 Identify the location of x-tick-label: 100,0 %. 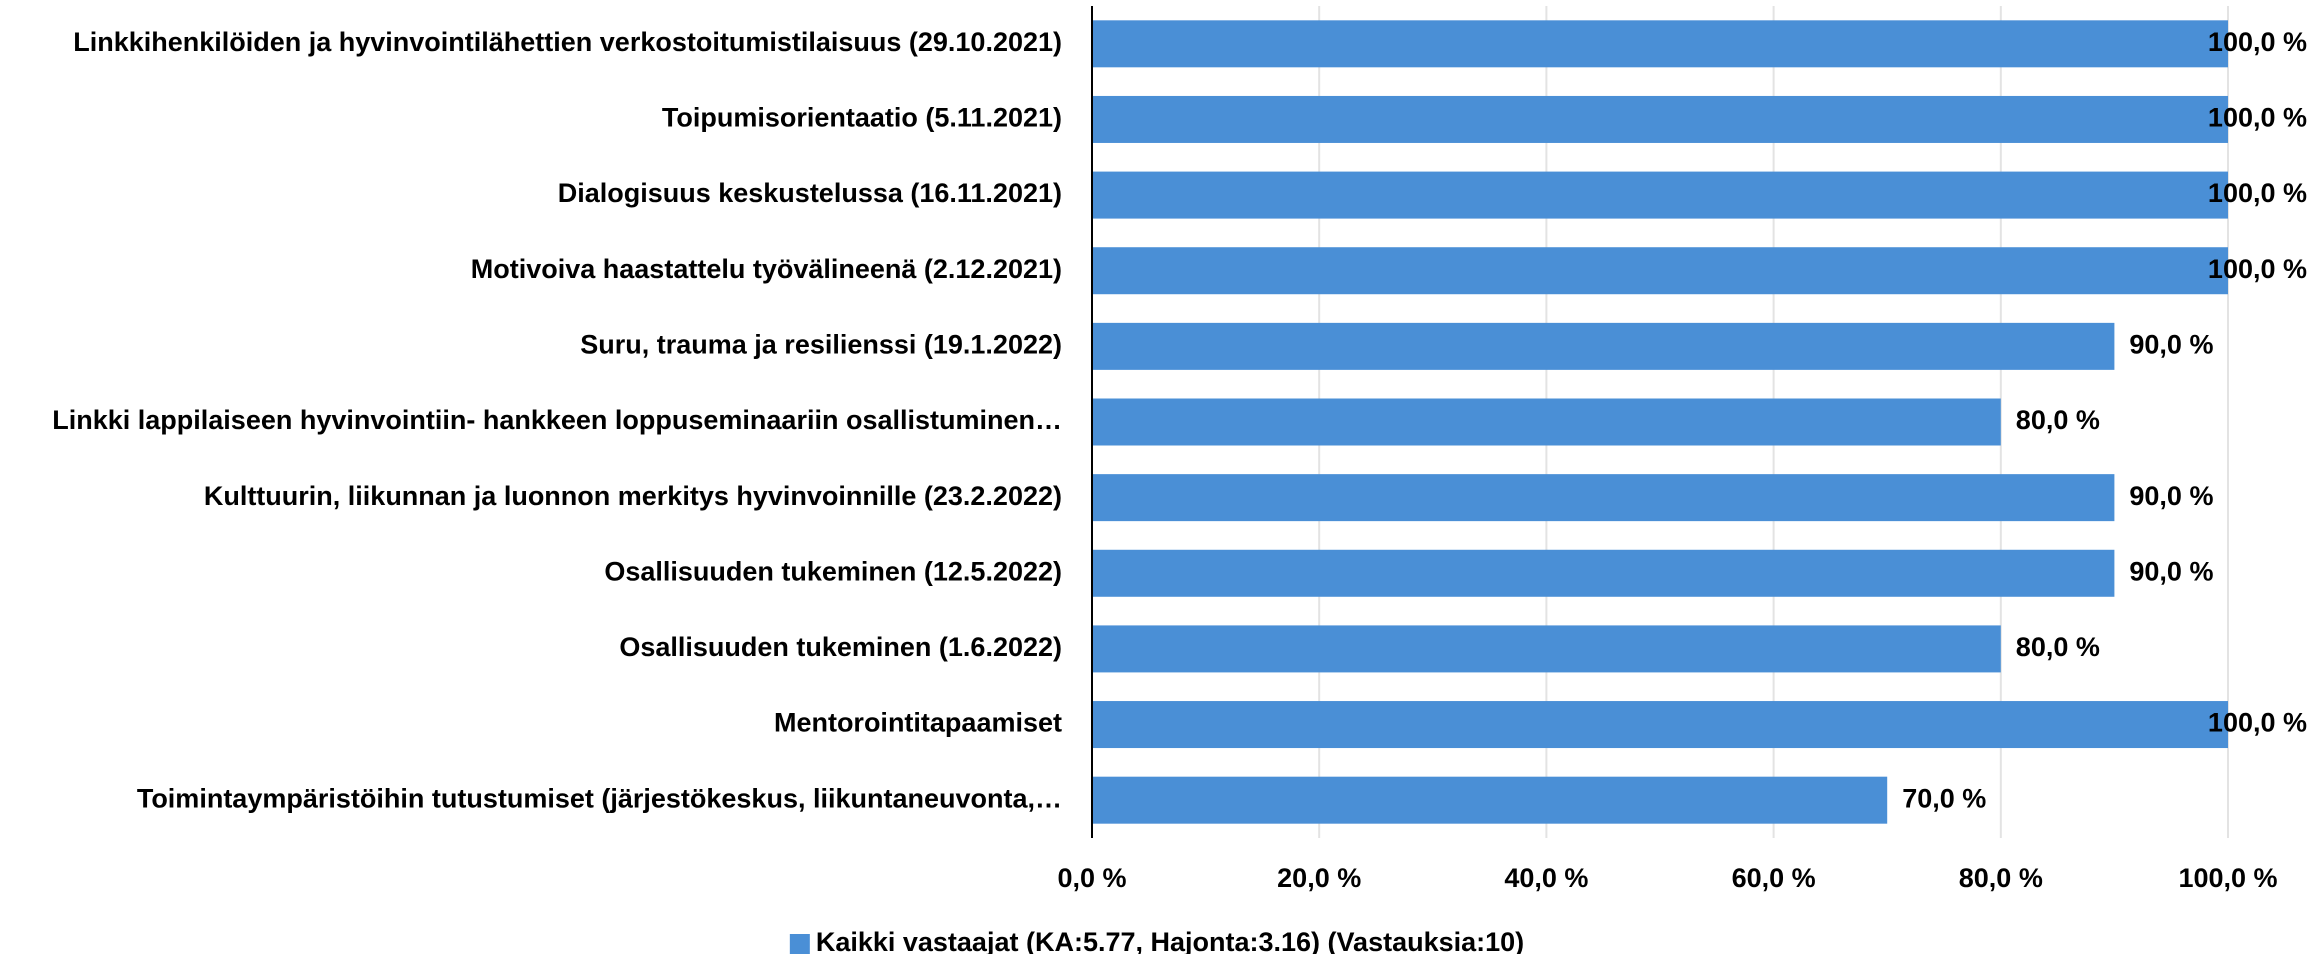
(2227, 878).